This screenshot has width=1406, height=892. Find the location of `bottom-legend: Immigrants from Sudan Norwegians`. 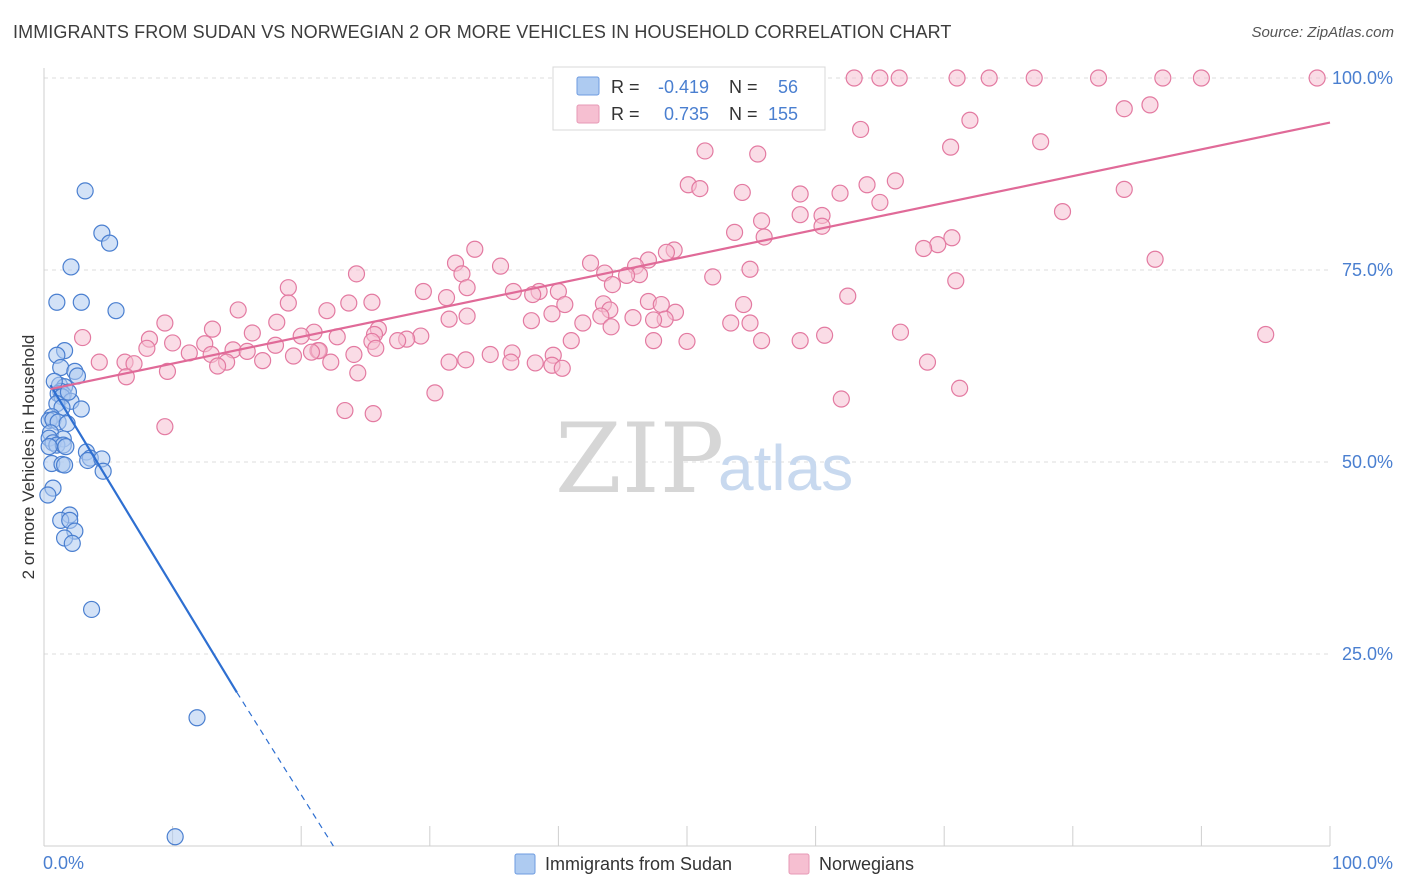

bottom-legend: Immigrants from Sudan Norwegians is located at coordinates (714, 864).